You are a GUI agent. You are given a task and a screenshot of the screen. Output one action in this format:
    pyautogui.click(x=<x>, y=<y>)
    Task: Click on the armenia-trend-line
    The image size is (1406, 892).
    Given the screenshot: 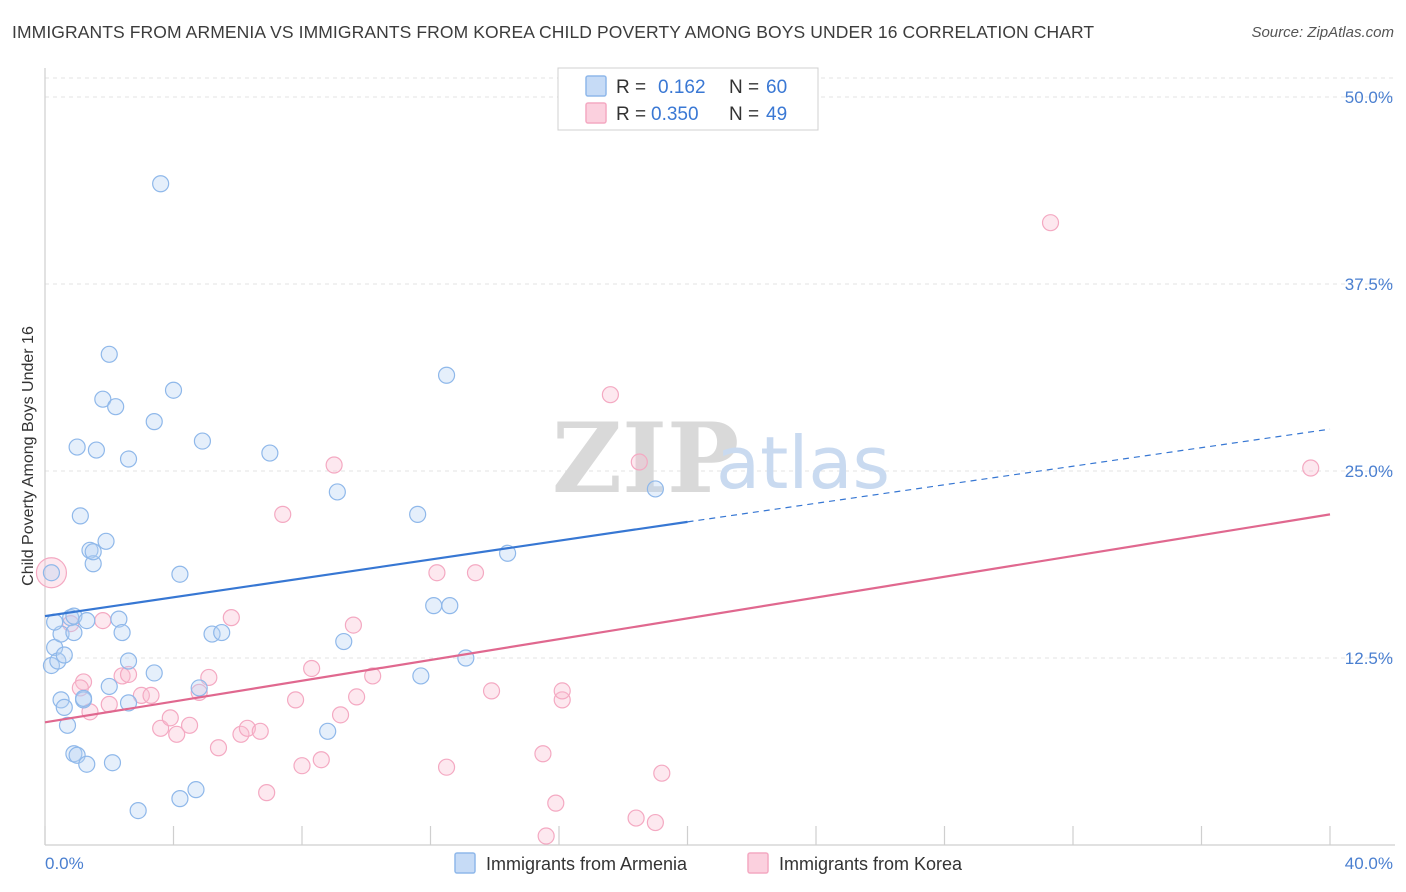 What is the action you would take?
    pyautogui.click(x=366, y=569)
    